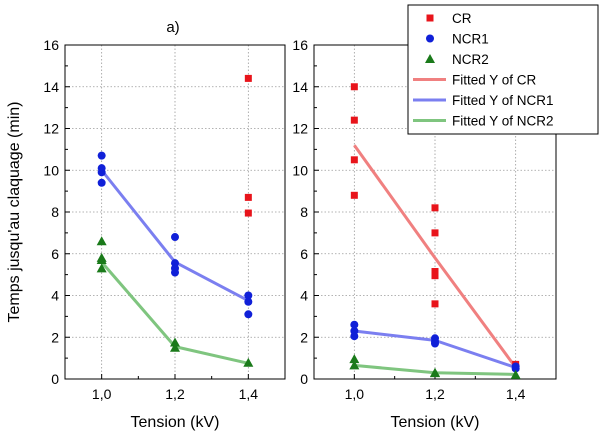  I want to click on series-cr, so click(248, 145).